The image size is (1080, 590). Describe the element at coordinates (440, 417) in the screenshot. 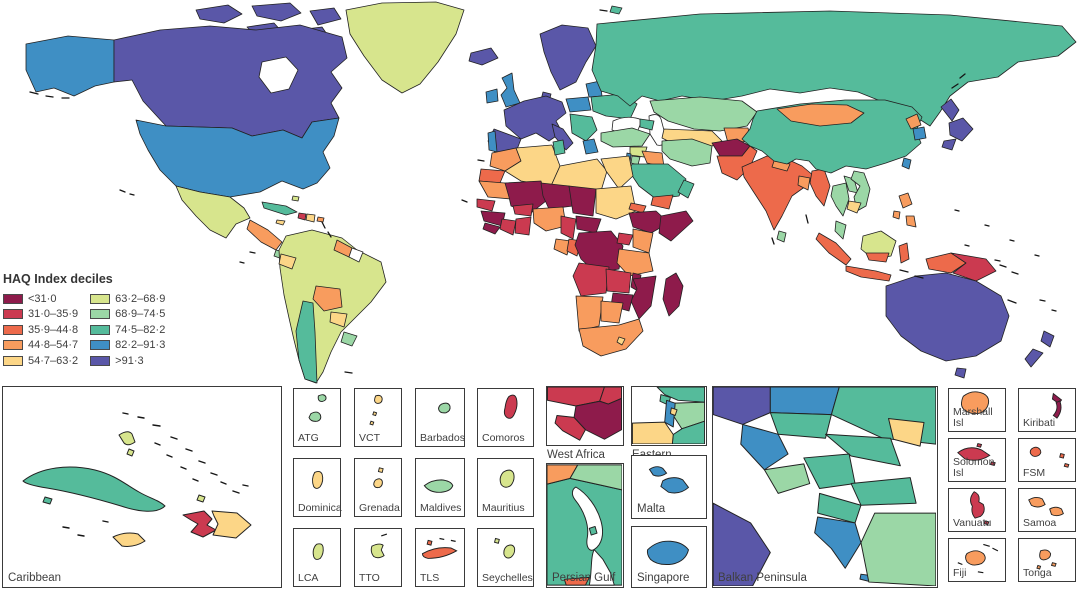

I see `inset-barbados: Barbados` at that location.